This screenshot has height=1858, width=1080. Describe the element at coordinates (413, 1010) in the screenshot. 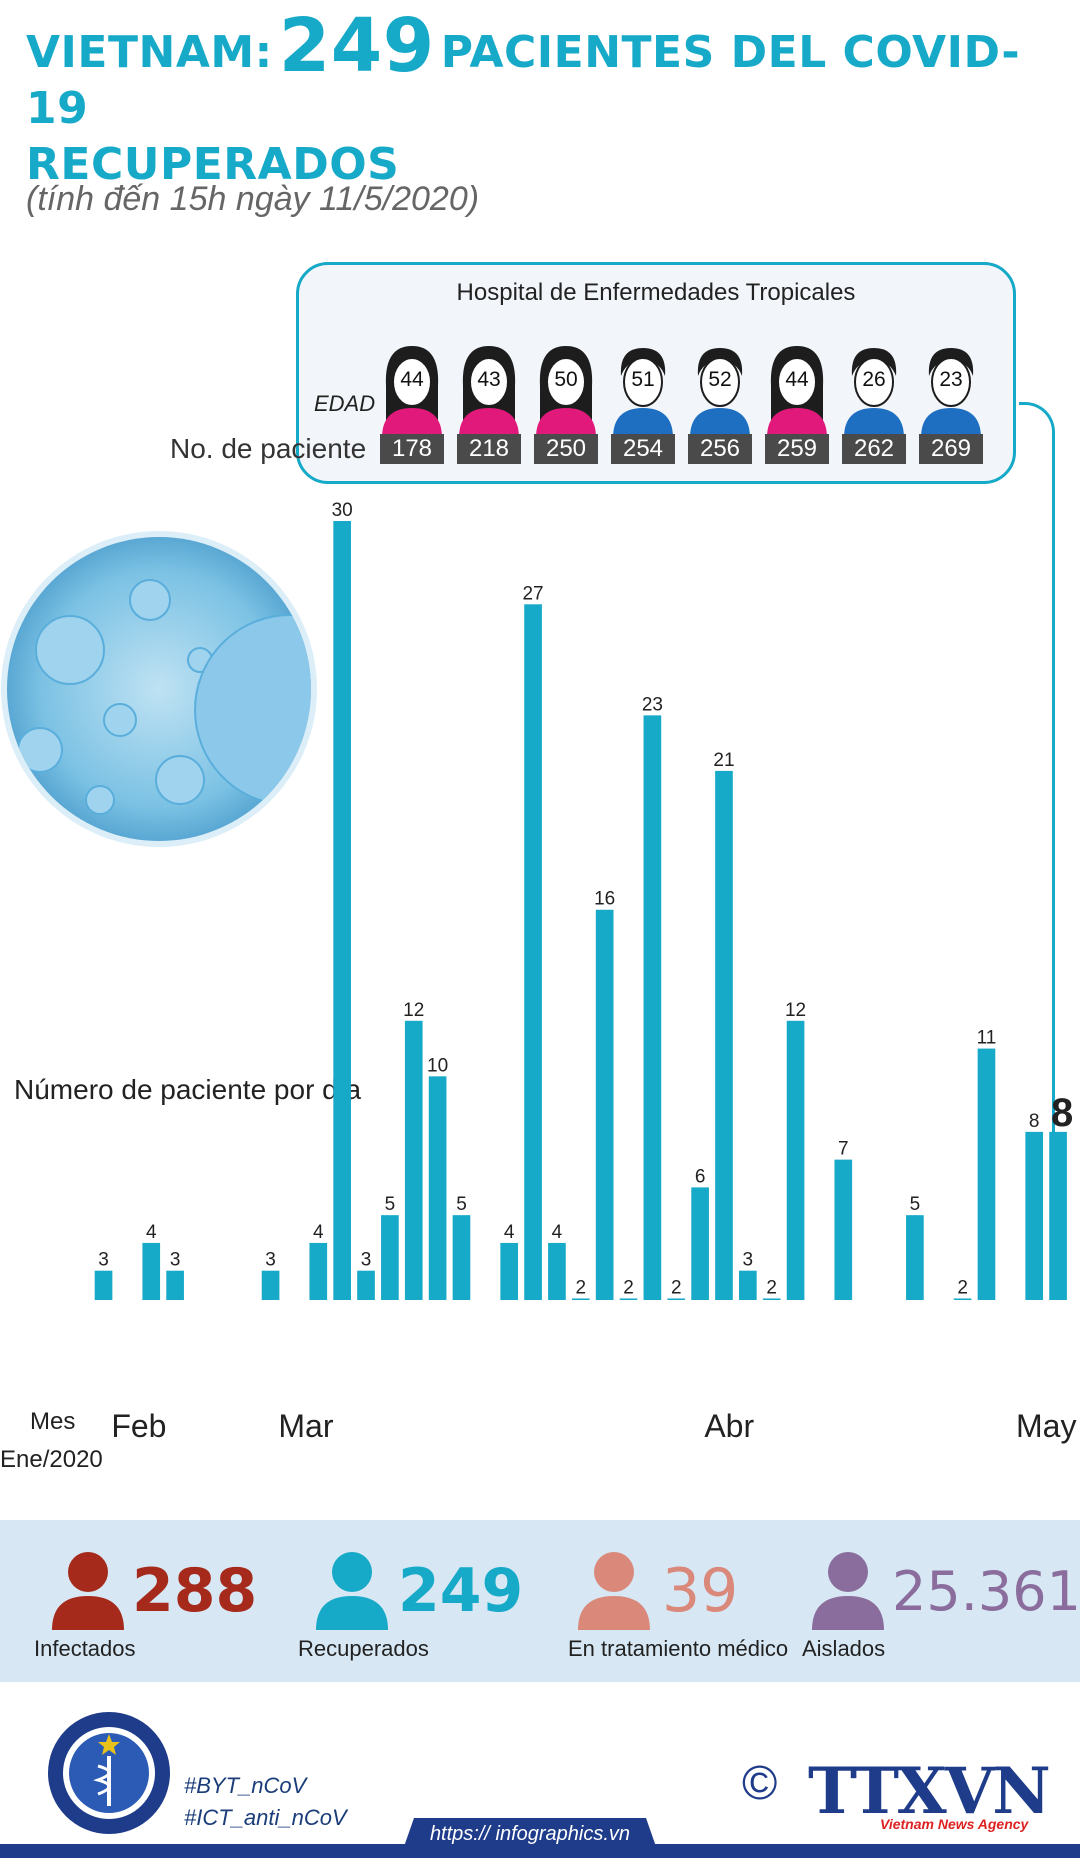

I see `bar-value-label: 12` at that location.